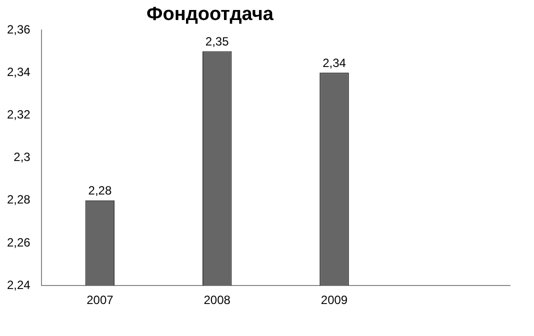 This screenshot has width=534, height=336. What do you see at coordinates (22, 157) in the screenshot?
I see `y-tick-label: 2,3` at bounding box center [22, 157].